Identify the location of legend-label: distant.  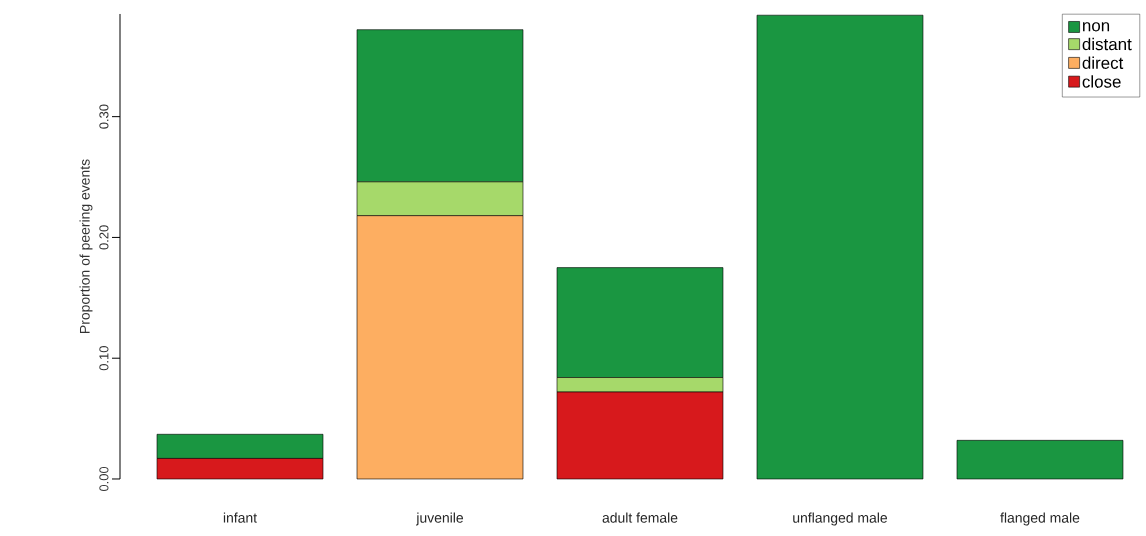
(1107, 44).